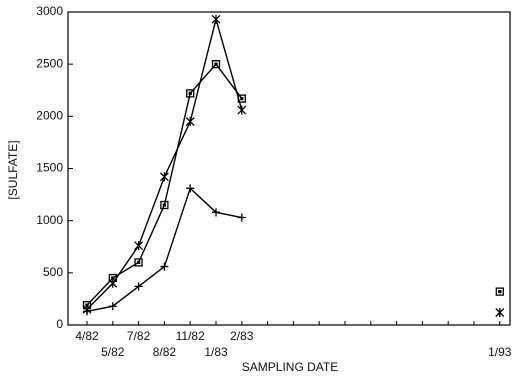  I want to click on x-tick-label: 7/82, so click(139, 336).